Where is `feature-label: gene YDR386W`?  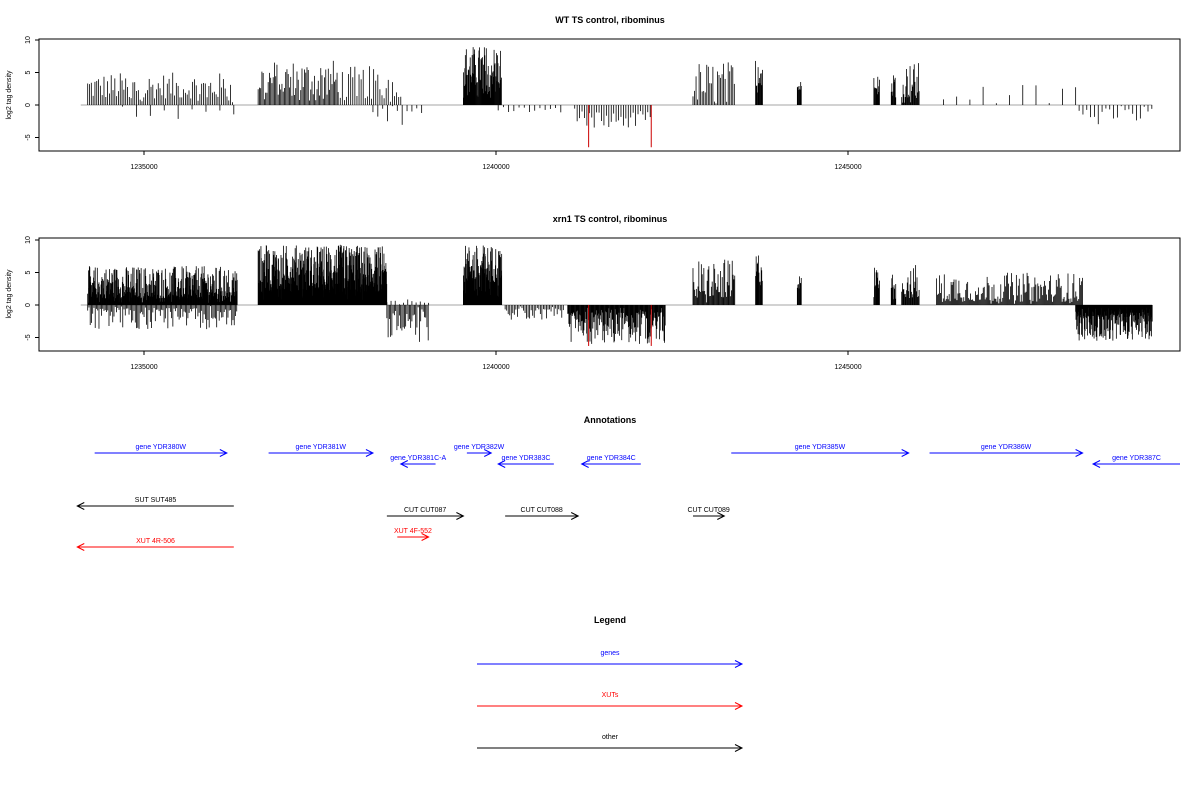 feature-label: gene YDR386W is located at coordinates (1006, 447).